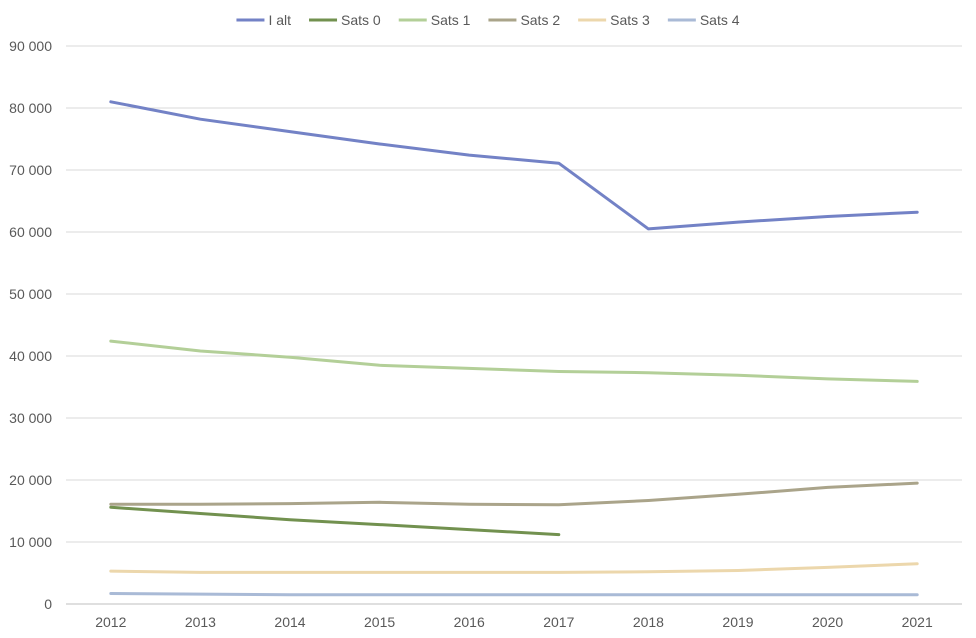 The height and width of the screenshot is (638, 976). Describe the element at coordinates (540, 20) in the screenshot. I see `legend-label: Sats 2` at that location.